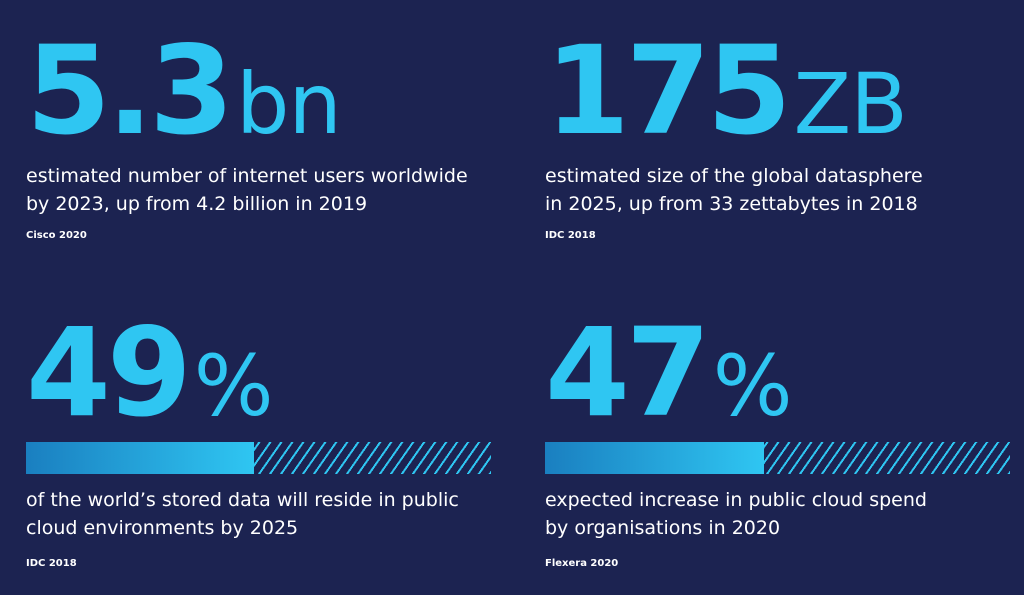  What do you see at coordinates (731, 204) in the screenshot?
I see `stat-description-line: in 2025, up from 33 zettabytes in 2018` at bounding box center [731, 204].